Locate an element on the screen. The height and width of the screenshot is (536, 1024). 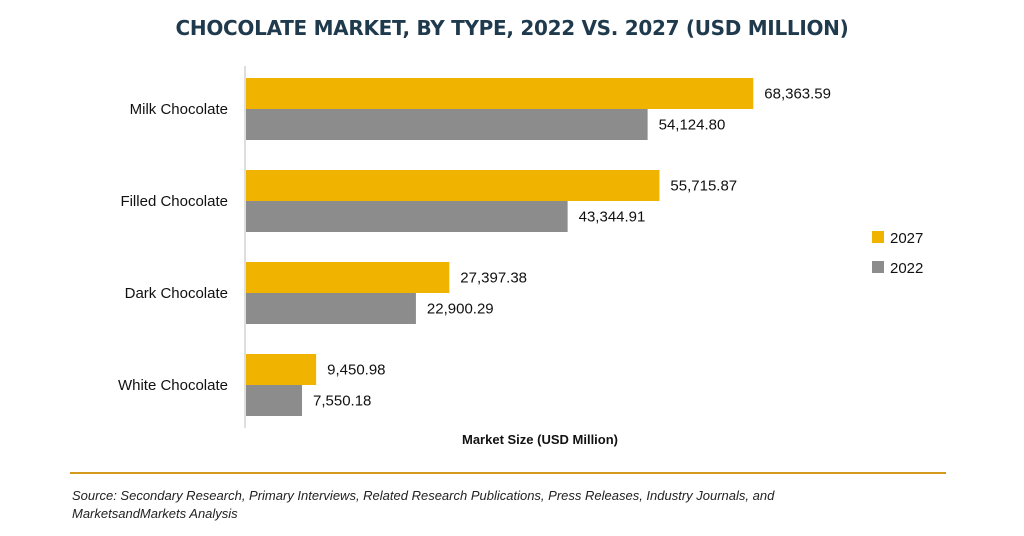
category-label: White Chocolate is located at coordinates (173, 385).